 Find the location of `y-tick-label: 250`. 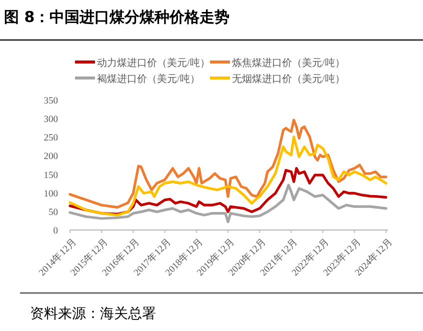

y-tick-label: 250 is located at coordinates (51, 139).